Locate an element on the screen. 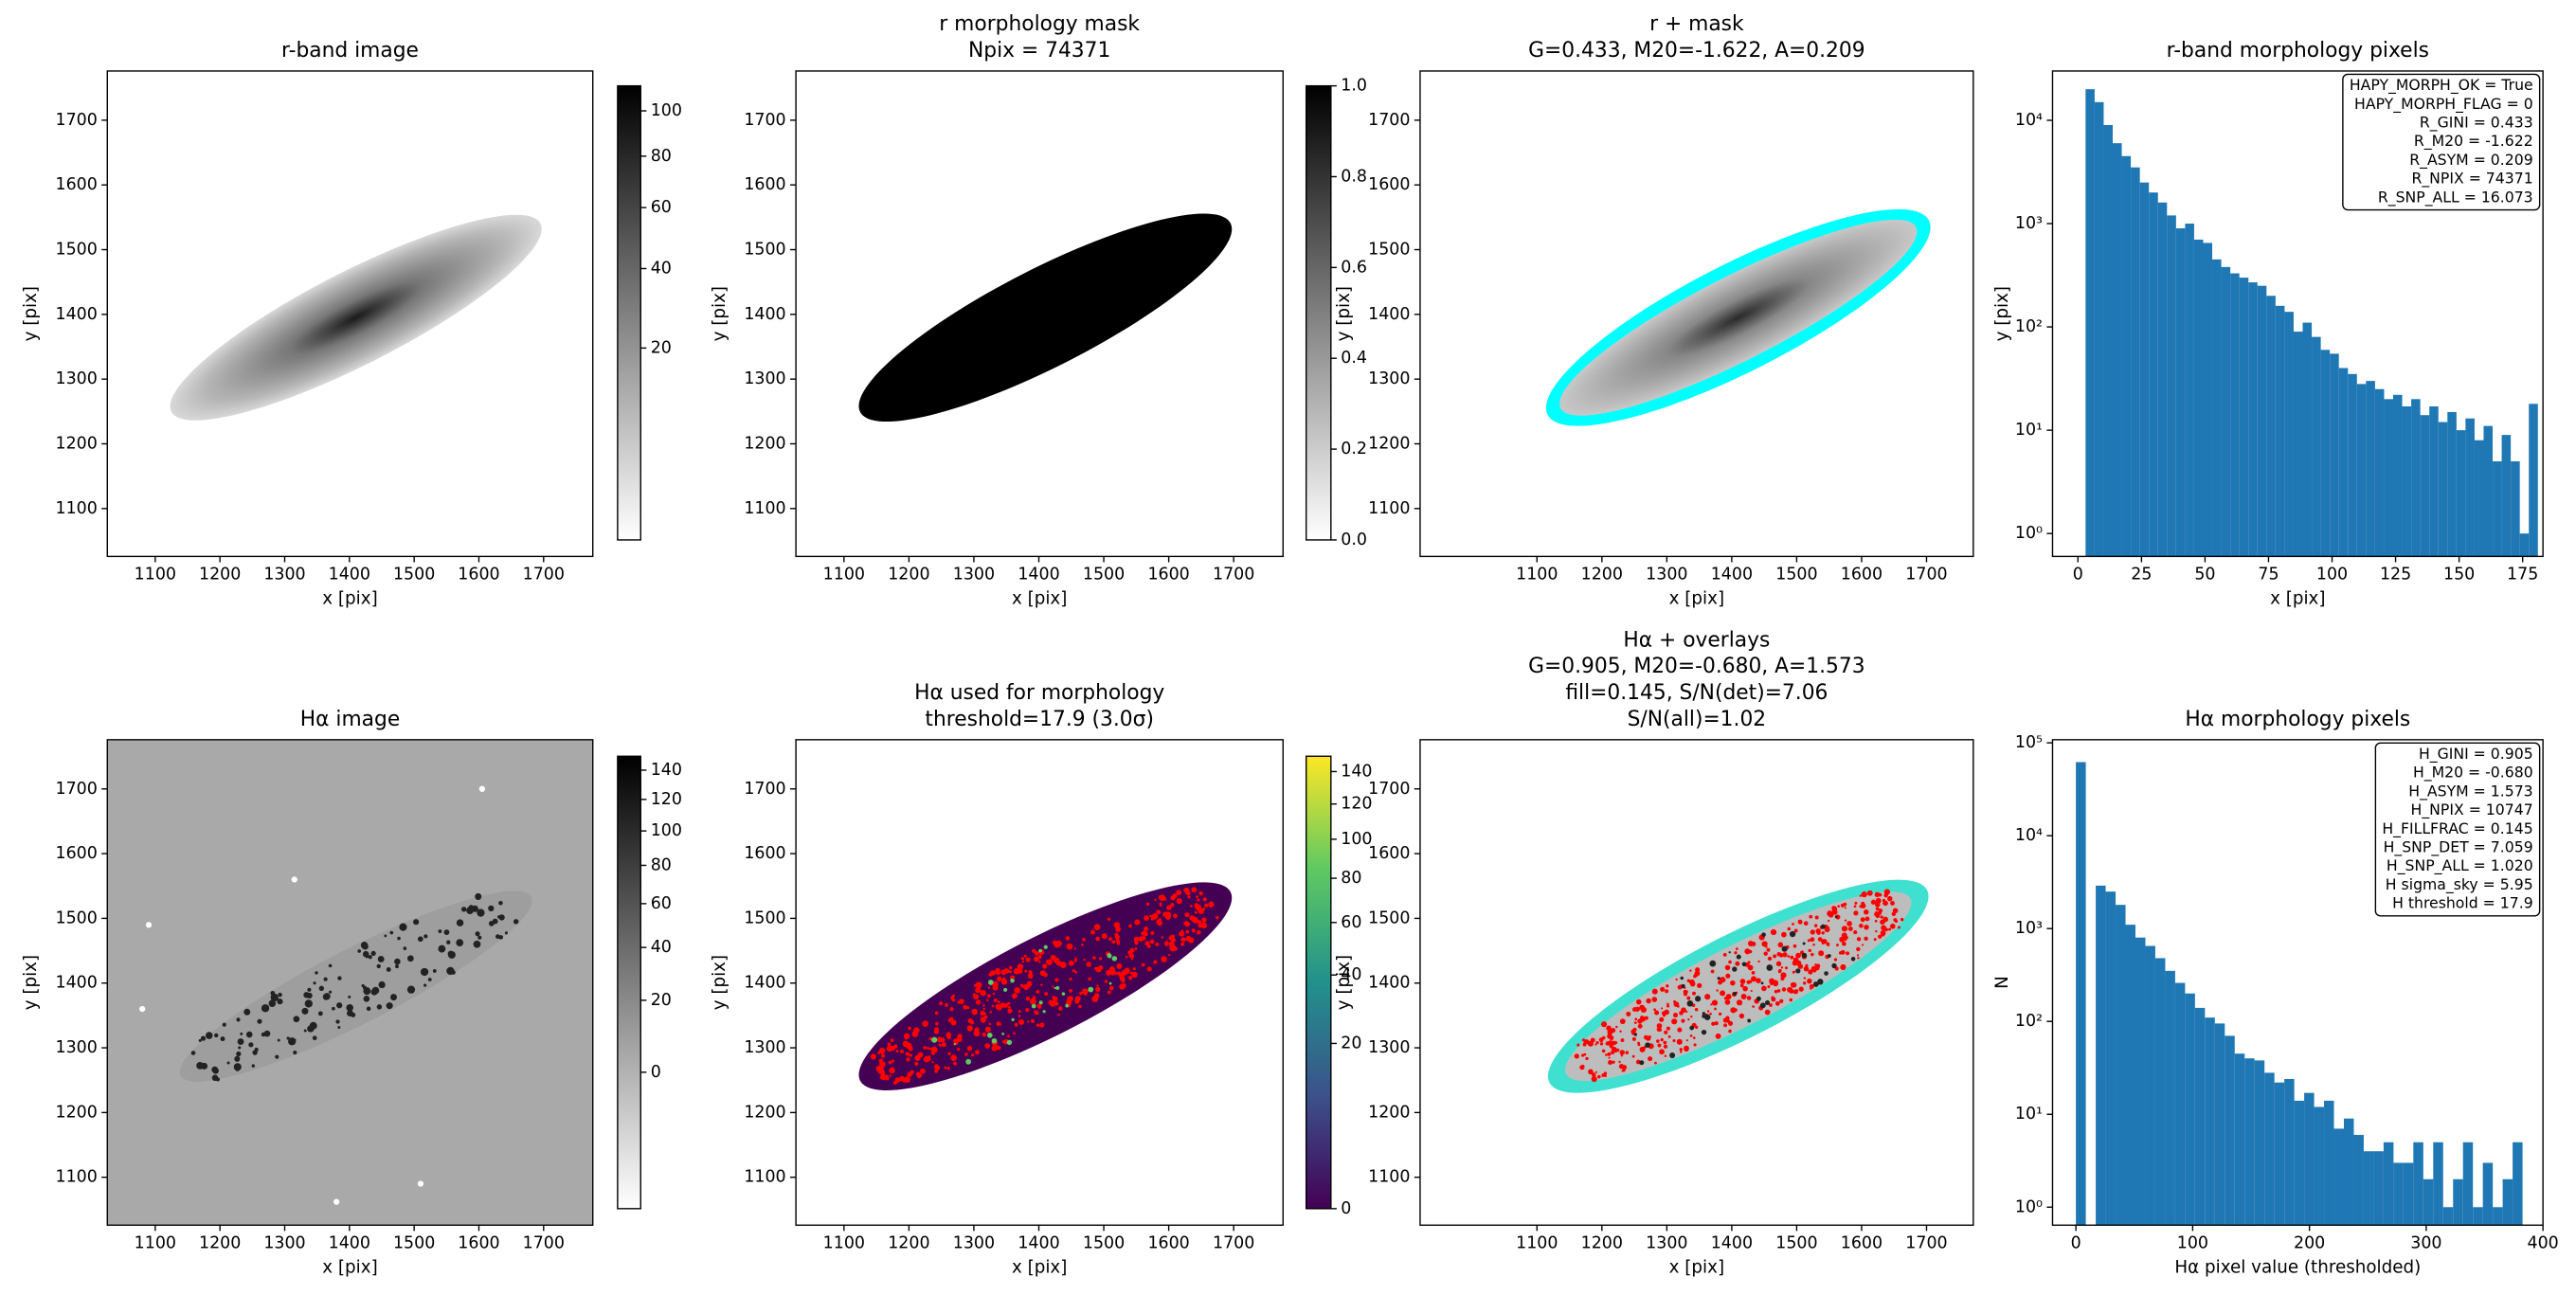 The height and width of the screenshot is (1295, 2576). panel-title: Hα + overlays is located at coordinates (1696, 640).